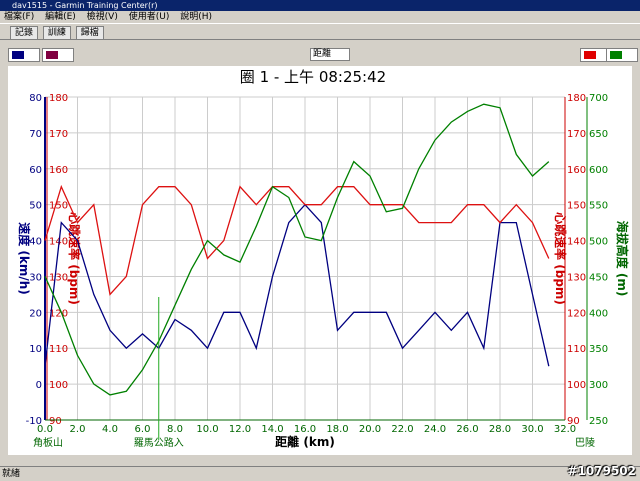 The image size is (640, 481). What do you see at coordinates (467, 429) in the screenshot?
I see `x-tick-label: 26.0` at bounding box center [467, 429].